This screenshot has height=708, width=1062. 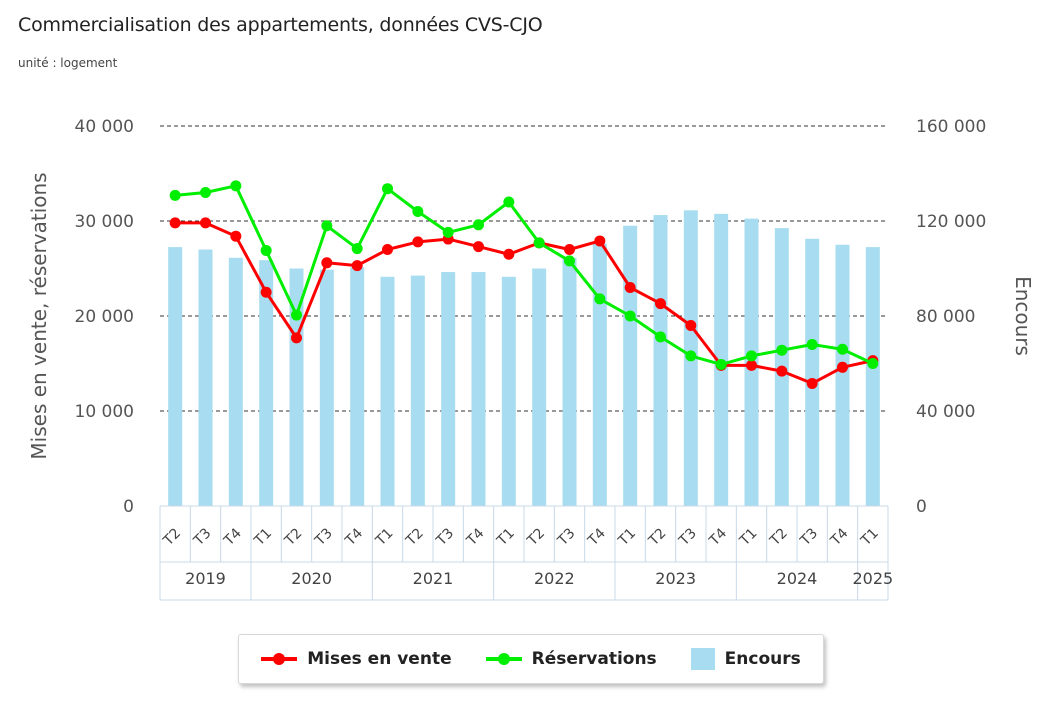 I want to click on chart-subtitle: unité : logement, so click(x=68, y=63).